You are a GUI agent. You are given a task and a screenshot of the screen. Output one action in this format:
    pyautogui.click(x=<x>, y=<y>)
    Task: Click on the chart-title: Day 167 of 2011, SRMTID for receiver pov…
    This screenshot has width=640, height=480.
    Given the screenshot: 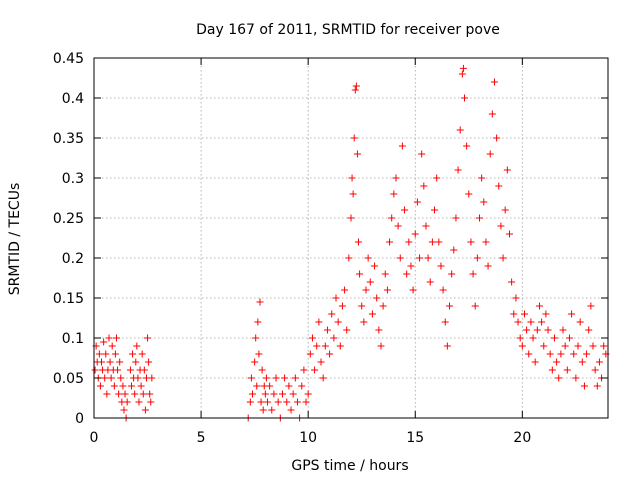 What is the action you would take?
    pyautogui.click(x=348, y=30)
    